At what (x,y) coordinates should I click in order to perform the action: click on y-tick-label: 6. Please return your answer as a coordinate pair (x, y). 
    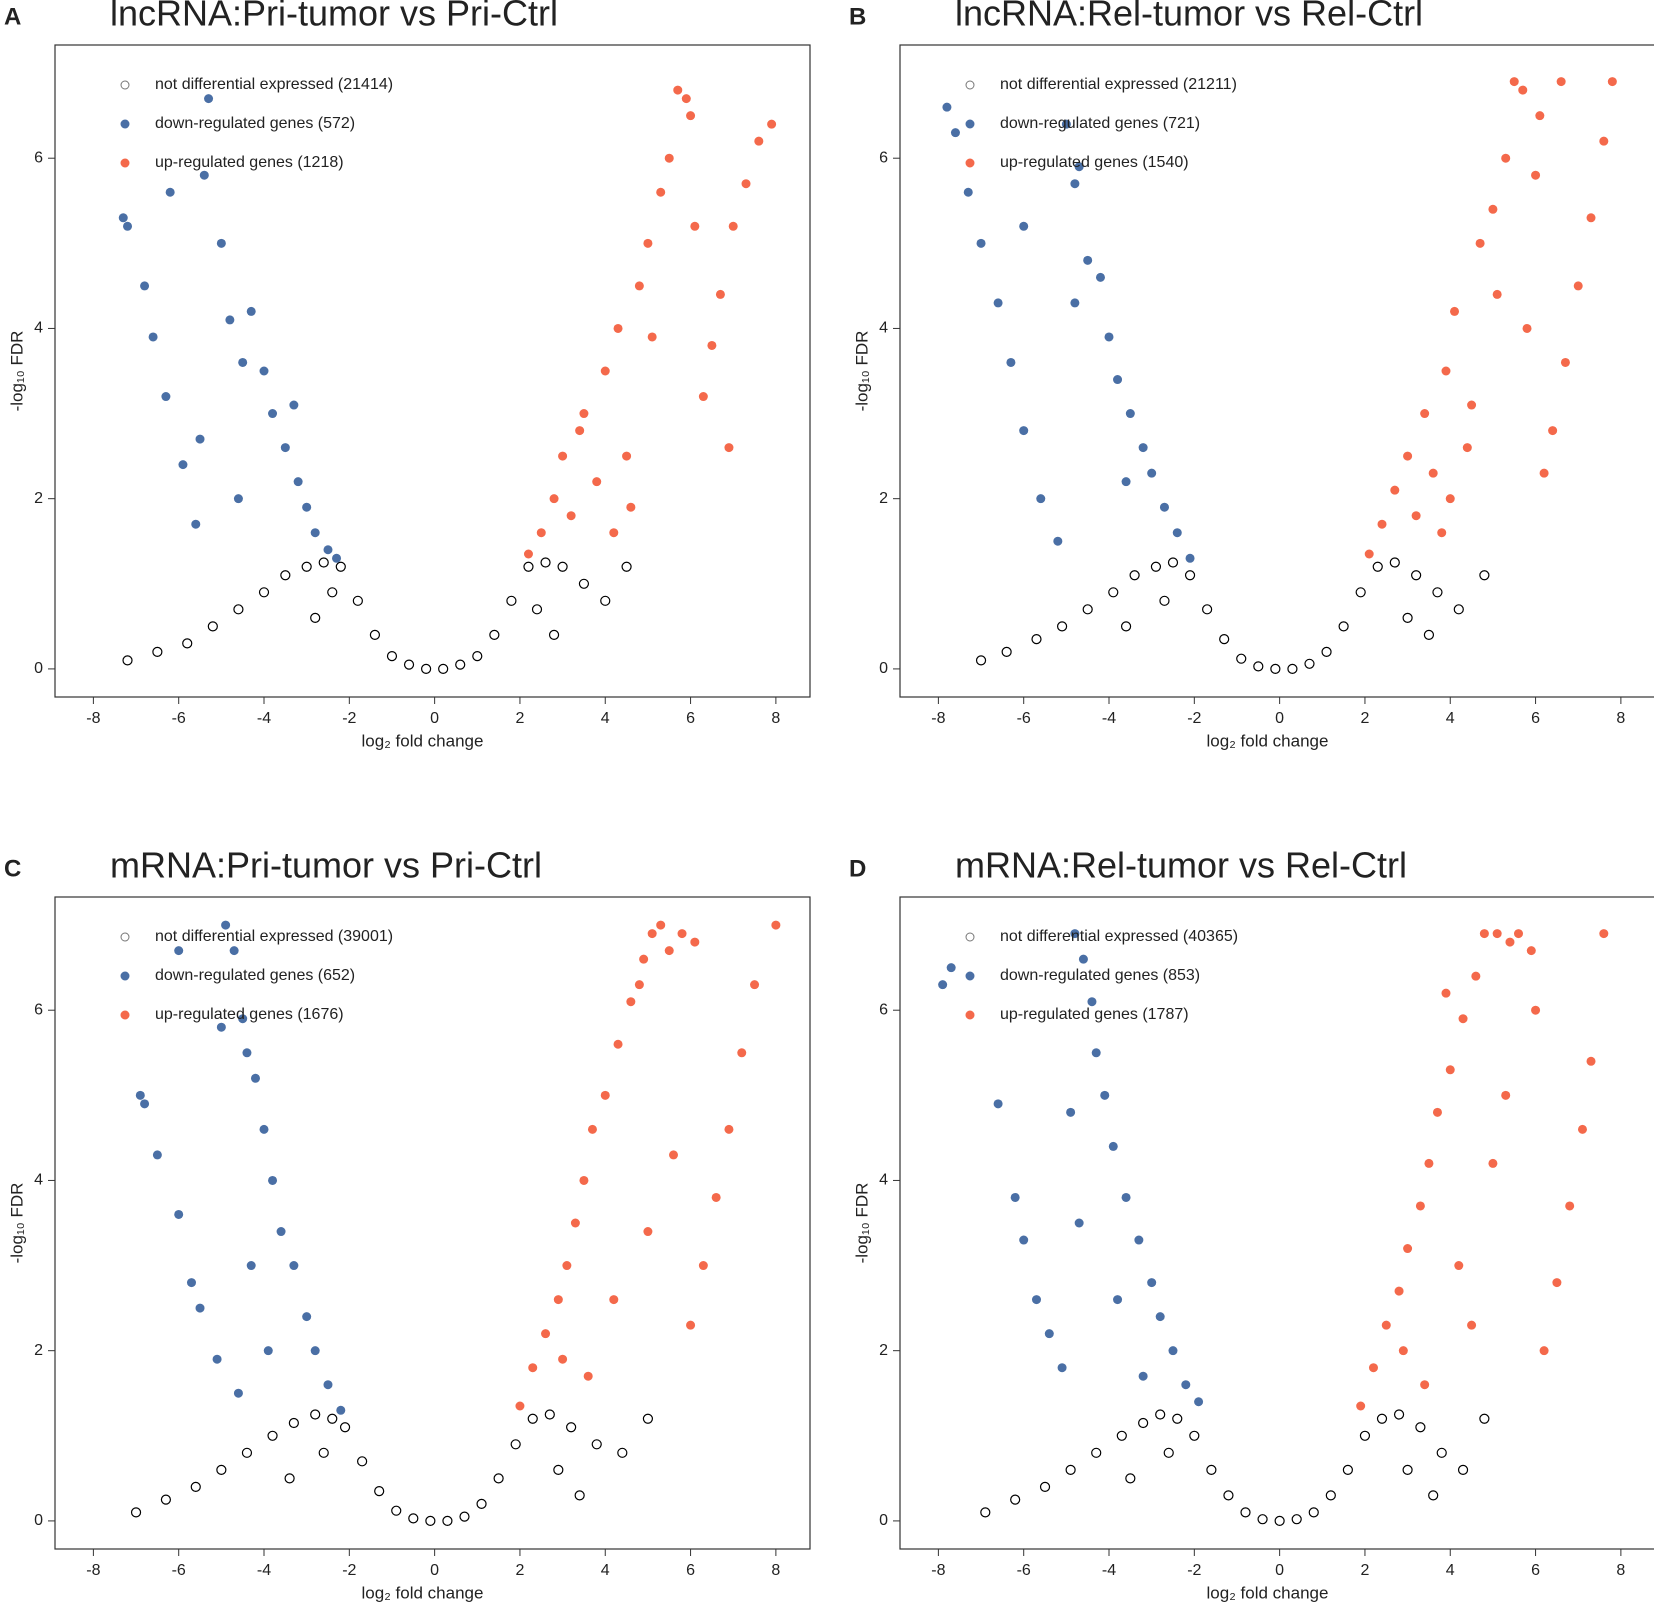
    Looking at the image, I should click on (38, 1009).